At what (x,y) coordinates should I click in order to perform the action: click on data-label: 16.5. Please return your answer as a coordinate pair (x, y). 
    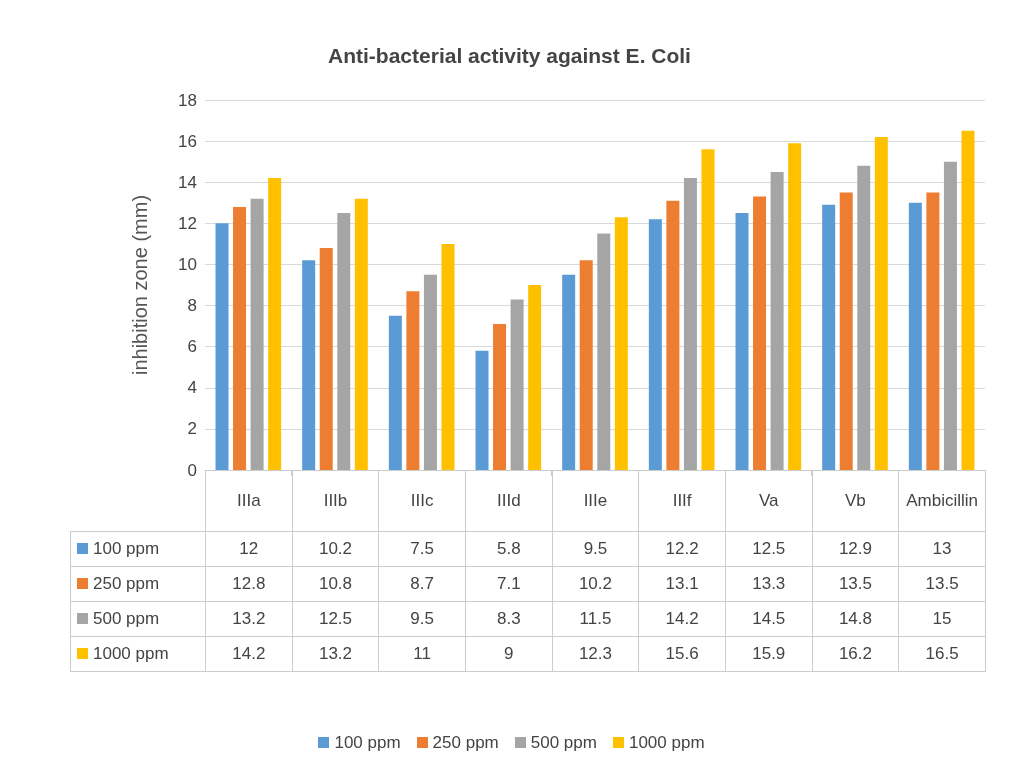
    Looking at the image, I should click on (942, 654).